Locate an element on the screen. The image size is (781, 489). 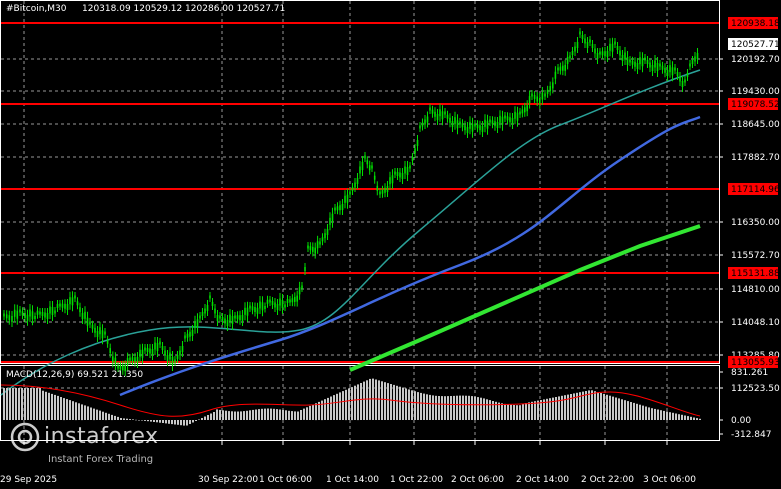
current-price-tag is located at coordinates (753, 44).